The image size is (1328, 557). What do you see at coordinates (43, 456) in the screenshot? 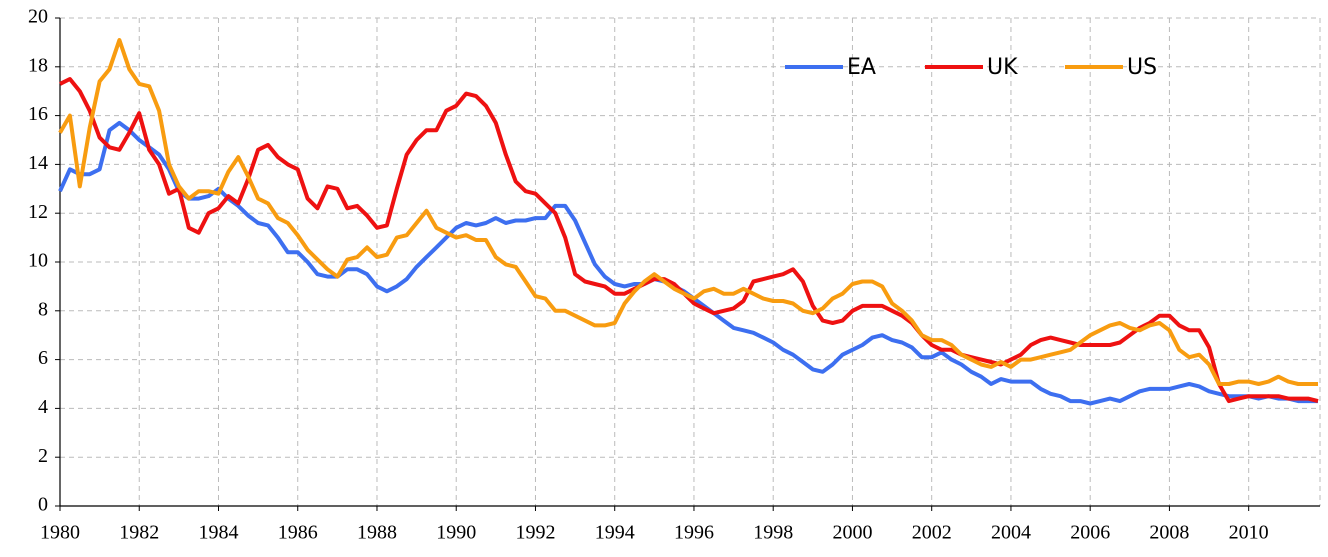
I see `y-tick-label: 2` at bounding box center [43, 456].